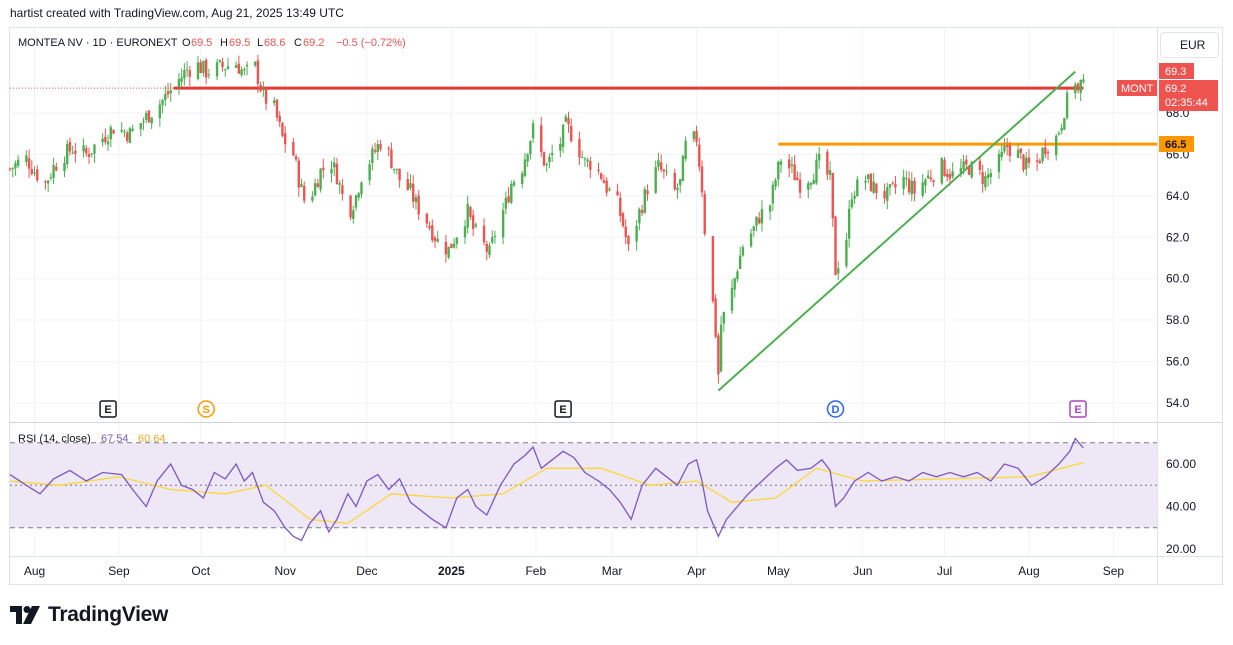 The height and width of the screenshot is (645, 1233). I want to click on legend-symbol: MONTEA NV · 1D · EURONEXT, so click(98, 43).